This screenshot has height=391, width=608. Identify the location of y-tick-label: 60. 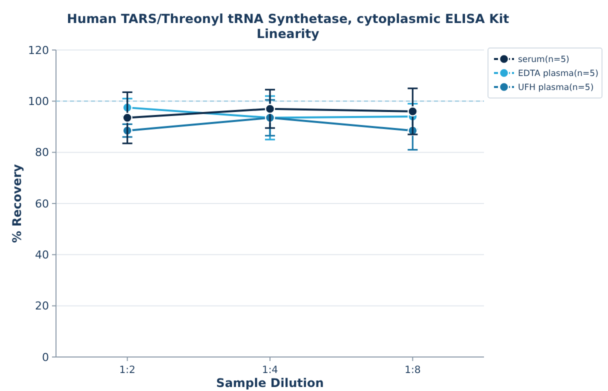
(42, 203).